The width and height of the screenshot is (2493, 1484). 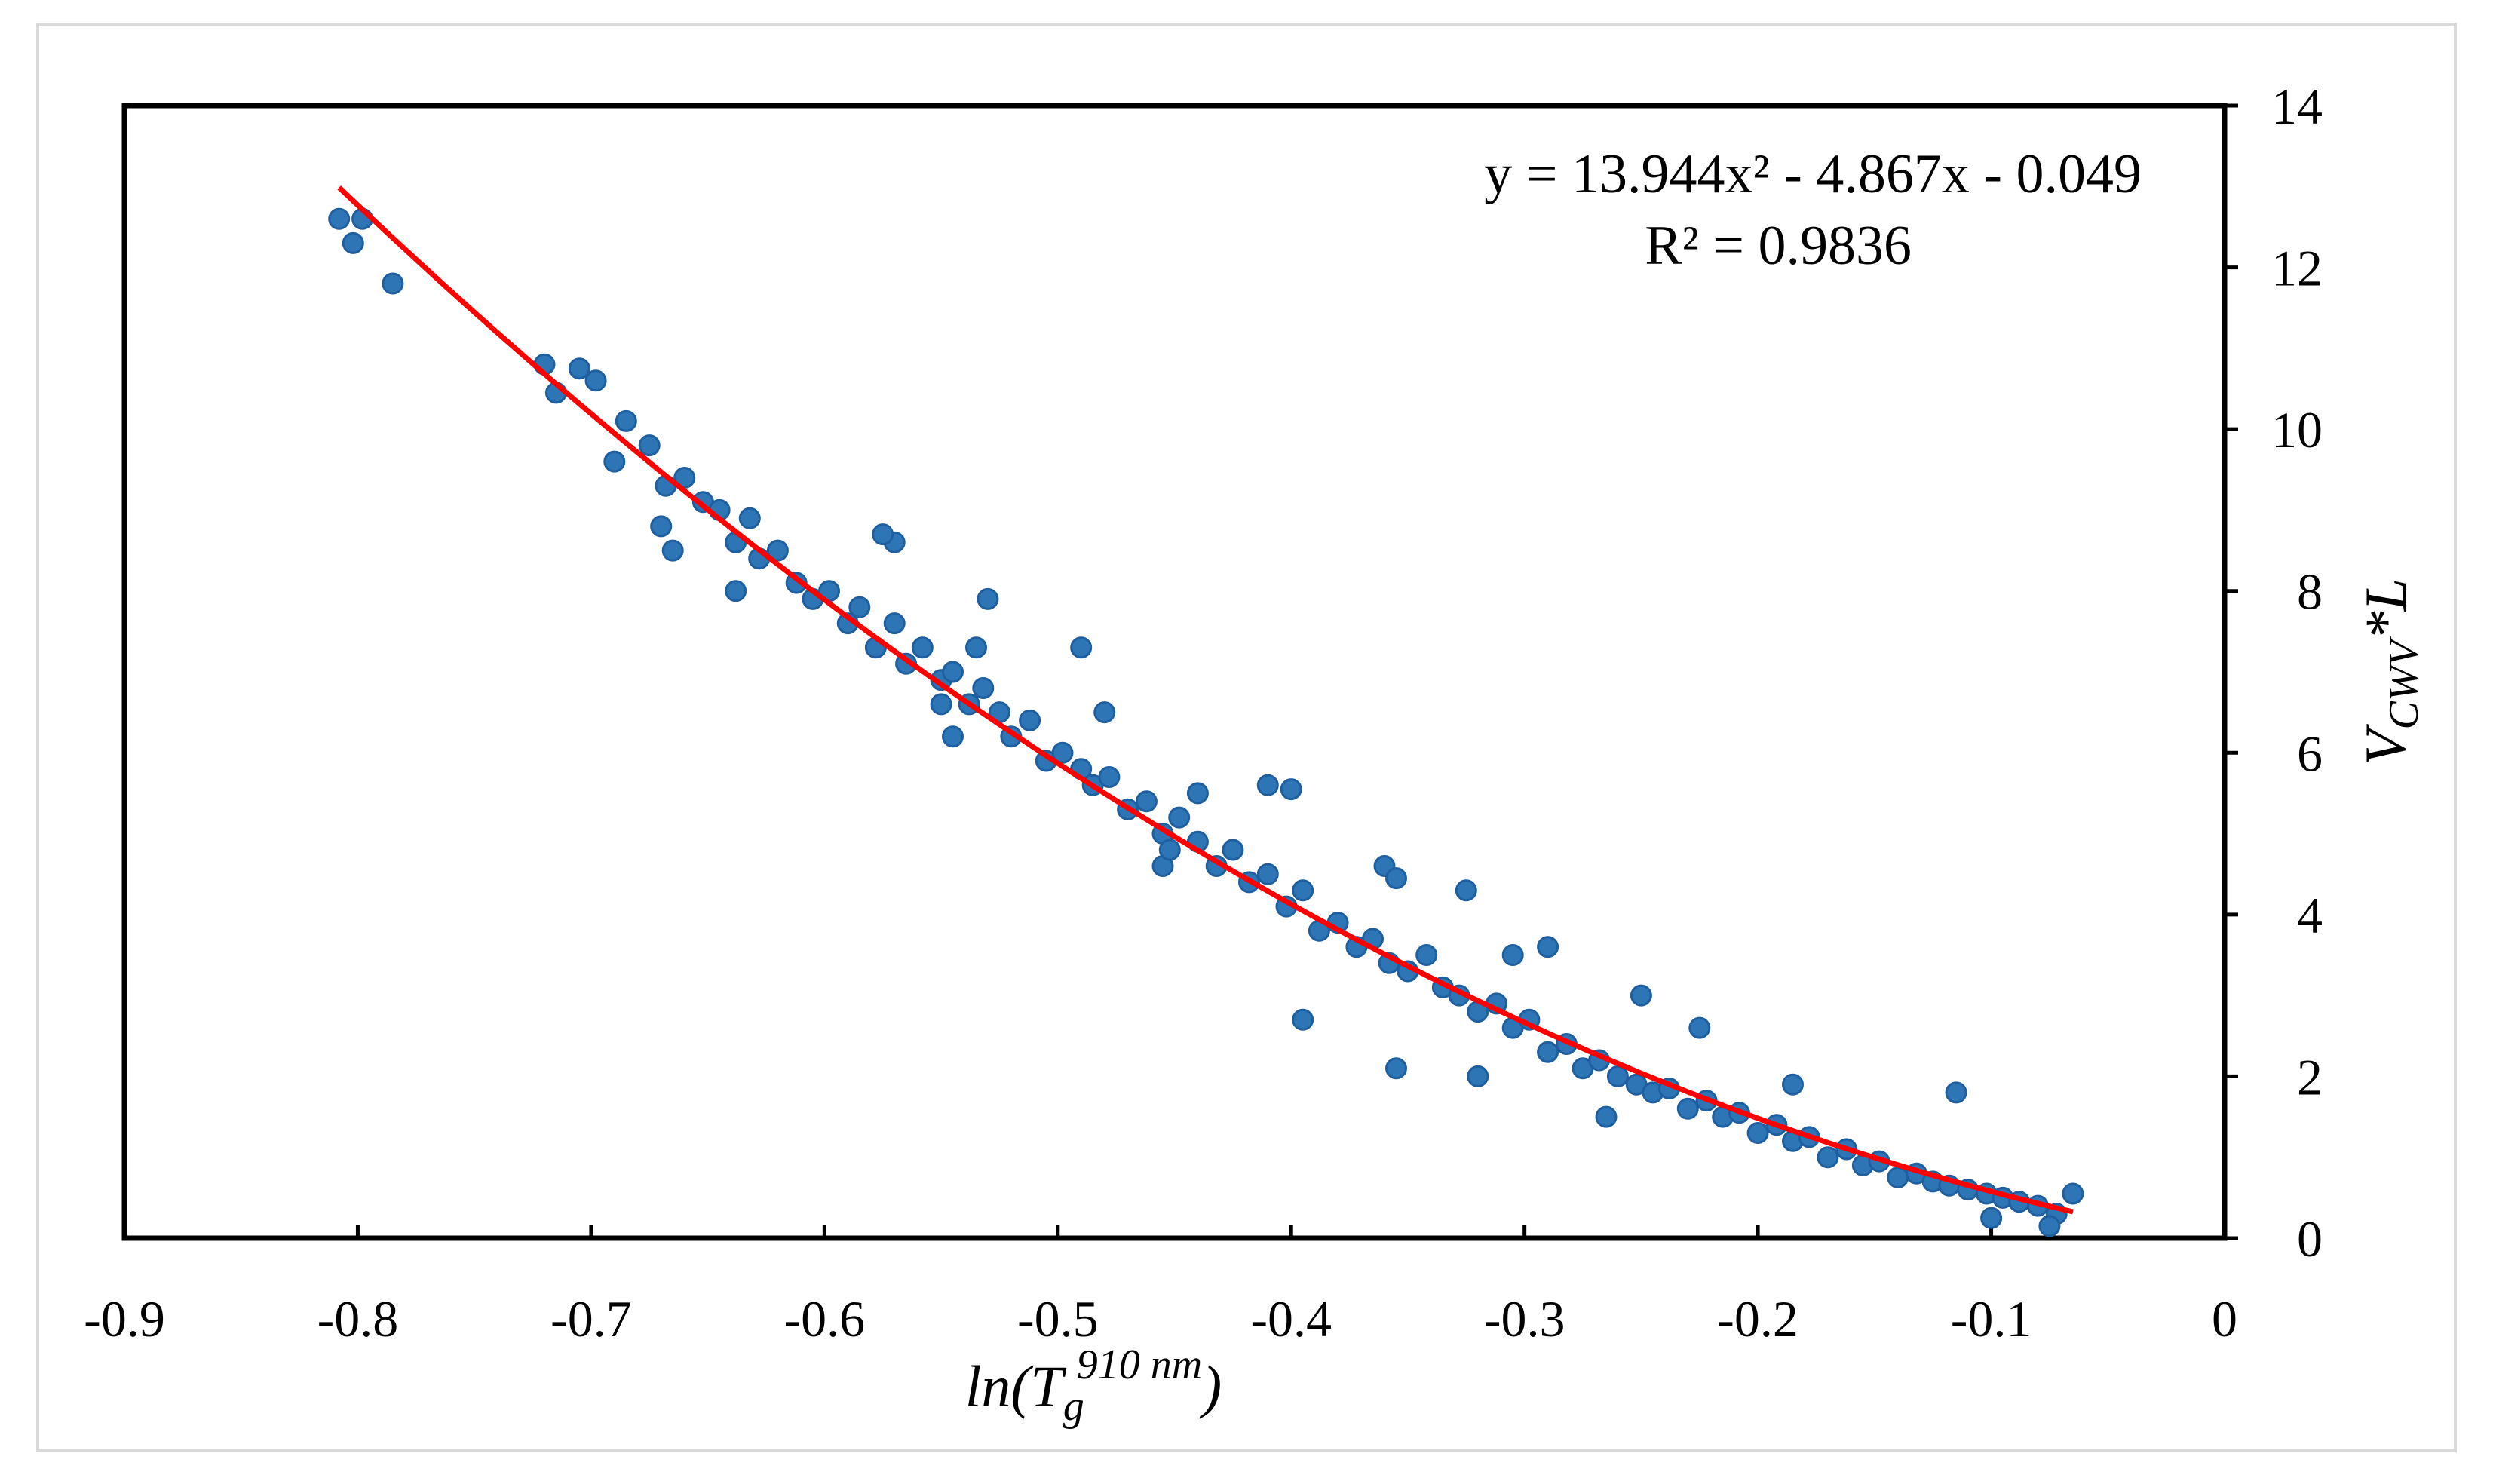 I want to click on y-tick-label: 14, so click(x=2297, y=106).